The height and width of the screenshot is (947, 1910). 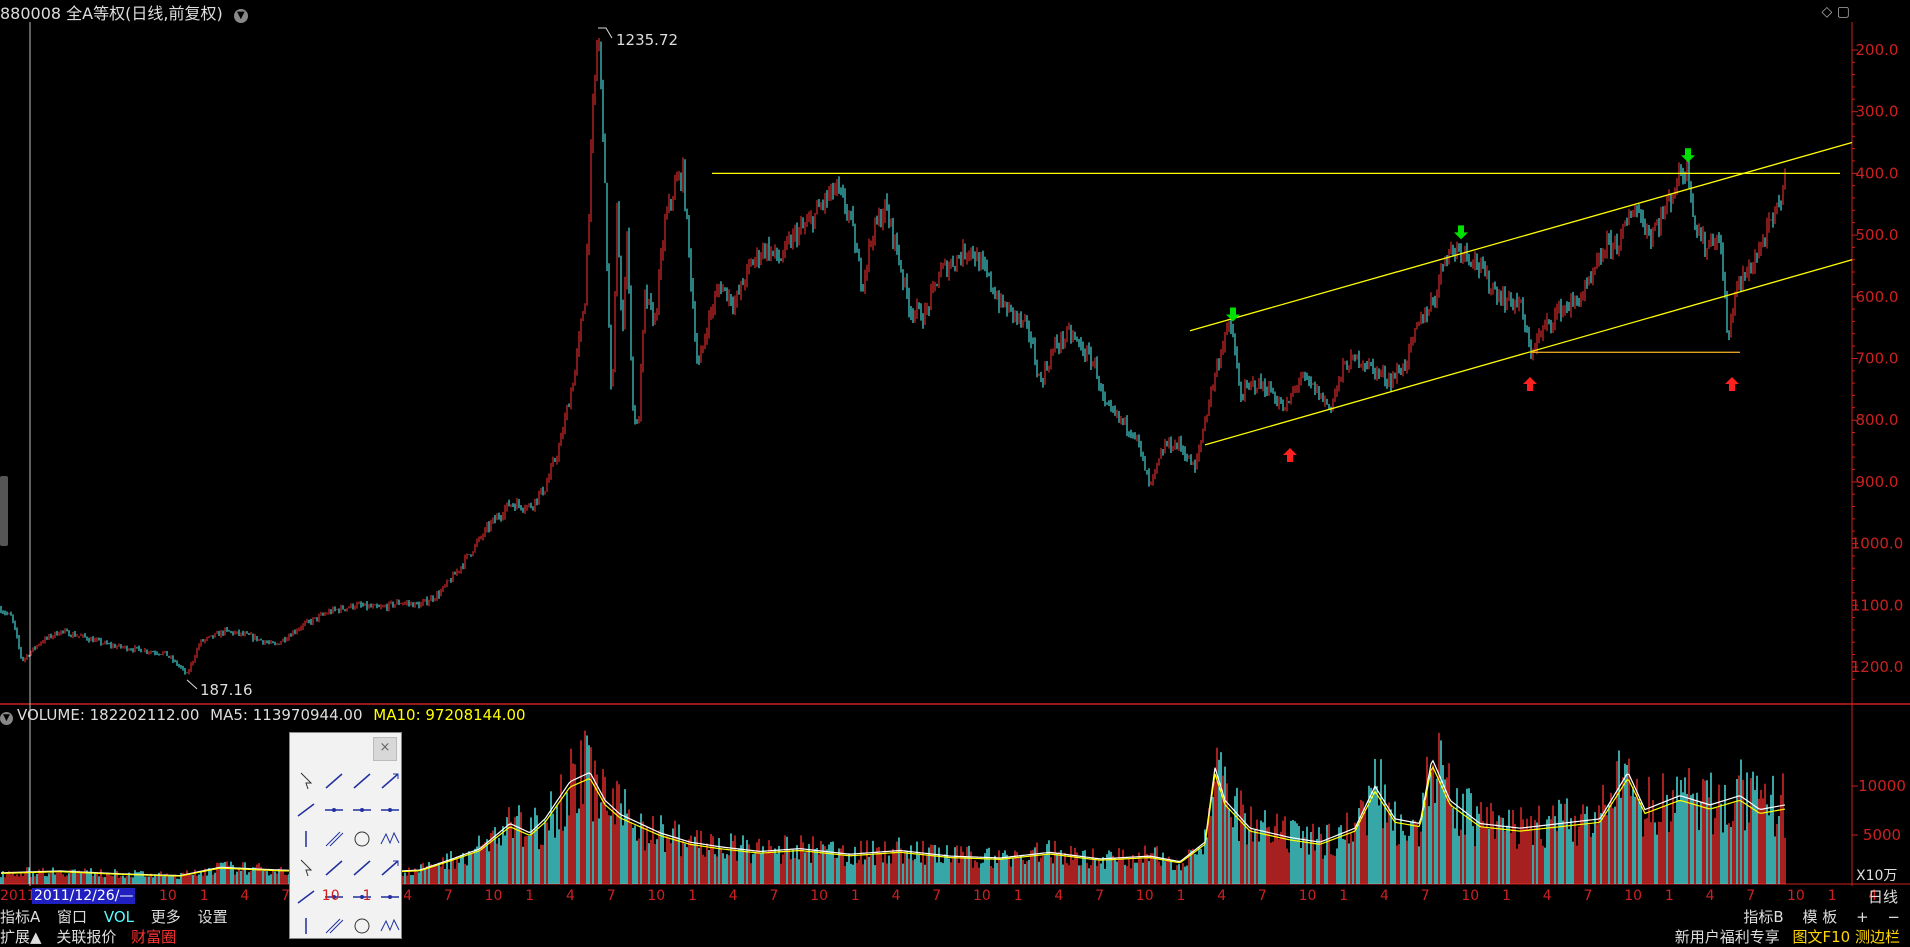 I want to click on circle-icon, so click(x=362, y=839).